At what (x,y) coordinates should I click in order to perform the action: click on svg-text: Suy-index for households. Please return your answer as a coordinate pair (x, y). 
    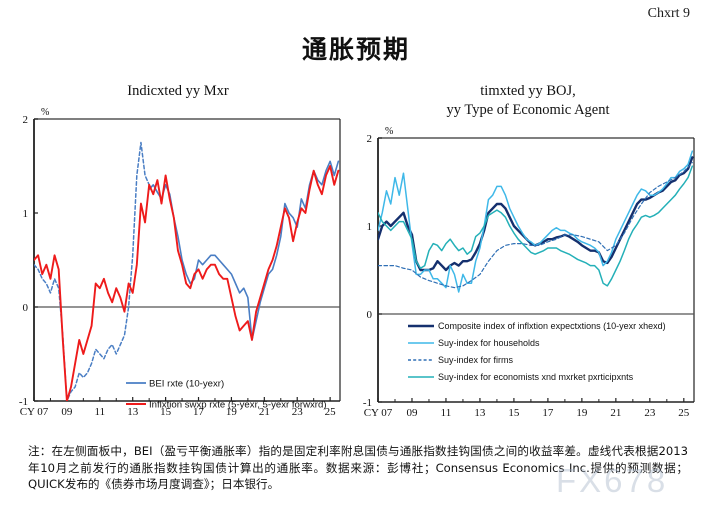
    Looking at the image, I should click on (489, 343).